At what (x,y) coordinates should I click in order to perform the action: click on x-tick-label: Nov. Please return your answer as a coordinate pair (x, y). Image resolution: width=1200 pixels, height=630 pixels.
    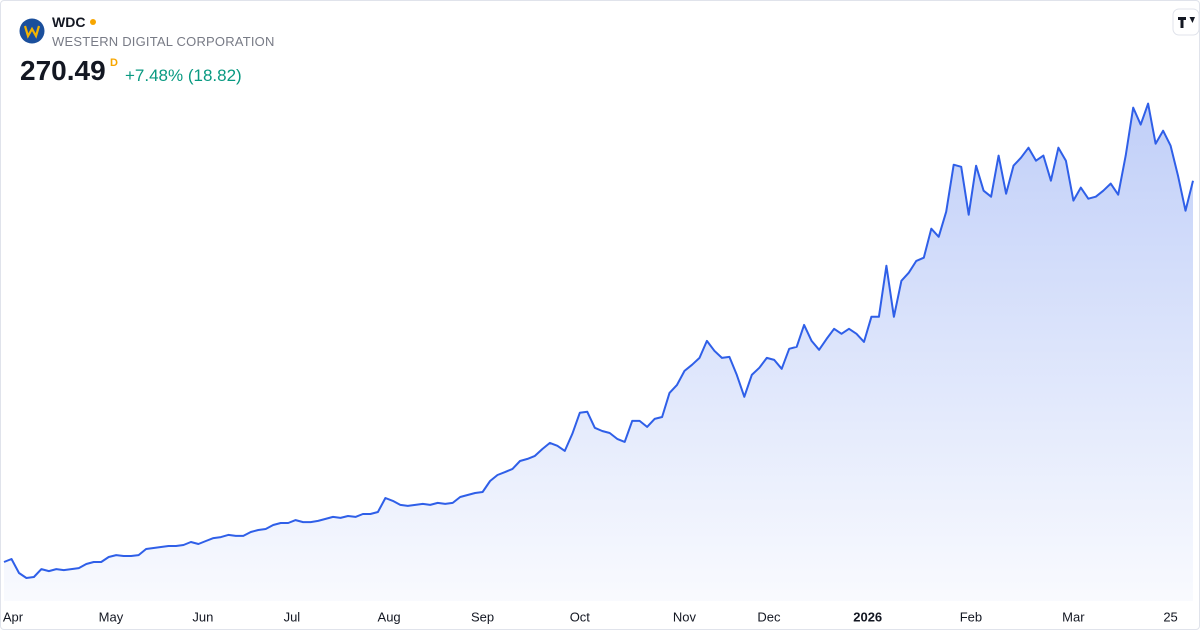
    Looking at the image, I should click on (685, 616).